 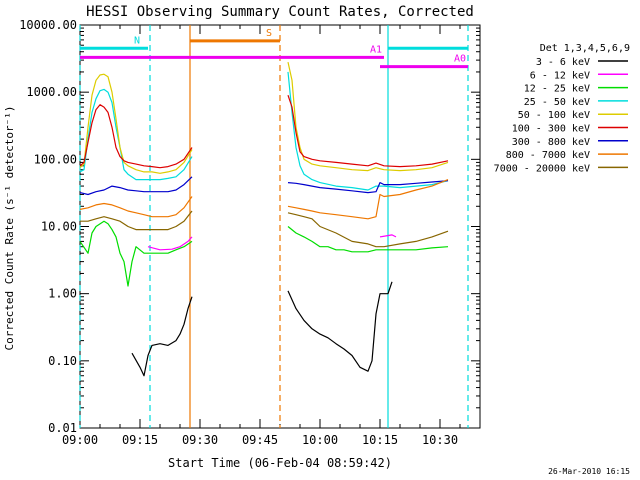 I want to click on legend-label: 25 - 50 keV, so click(x=557, y=102).